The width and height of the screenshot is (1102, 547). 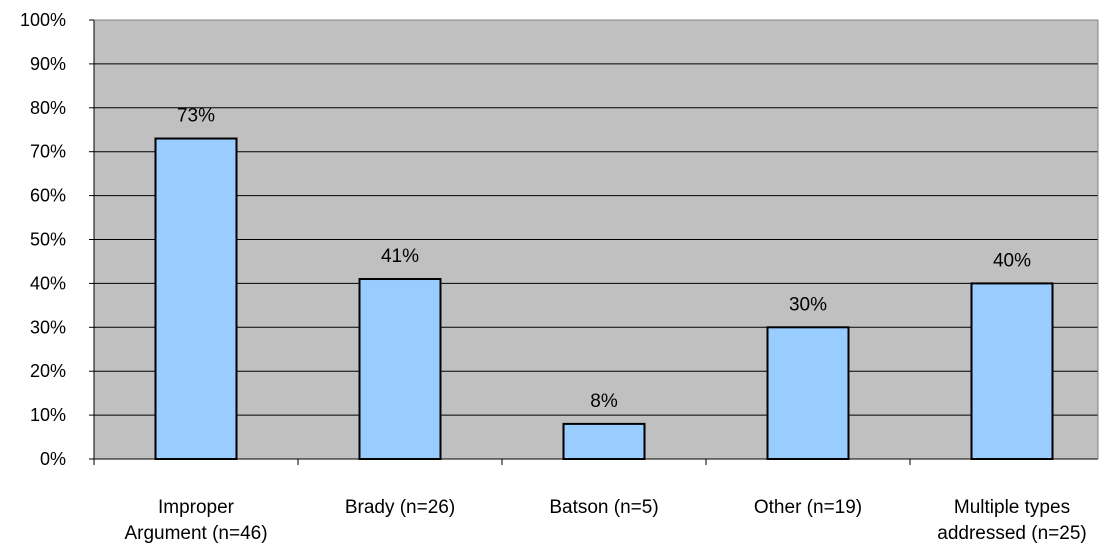 I want to click on data-label: 40%, so click(x=1012, y=260).